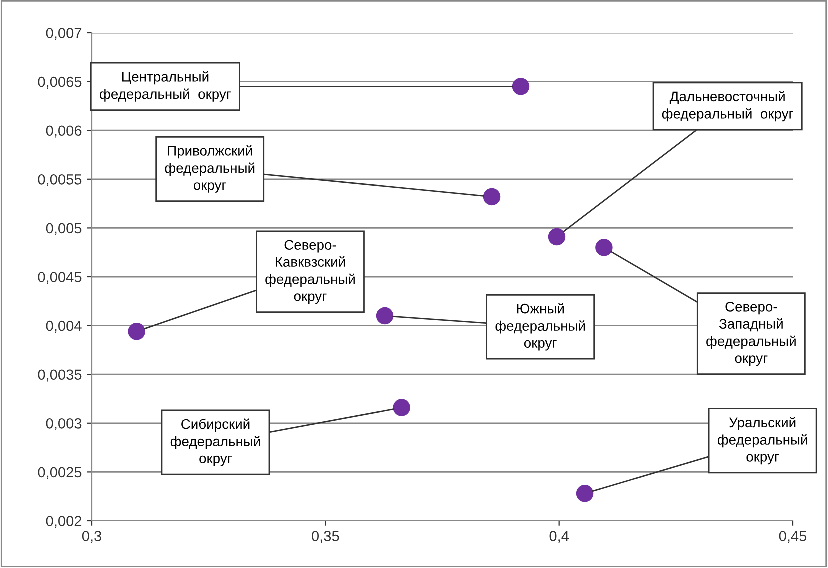 This screenshot has height=568, width=828. Describe the element at coordinates (60, 376) in the screenshot. I see `y-tick-label: 0,0035` at that location.